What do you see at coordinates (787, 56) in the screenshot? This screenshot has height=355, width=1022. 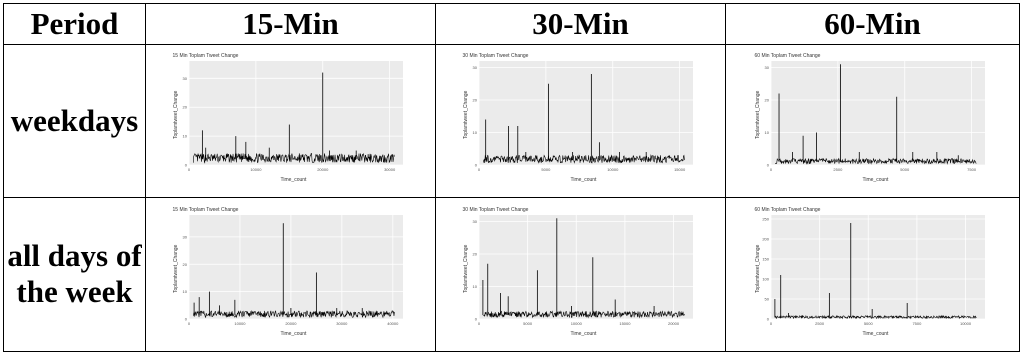 I see `chart-title: 60 Min Toplam Tweet Change` at bounding box center [787, 56].